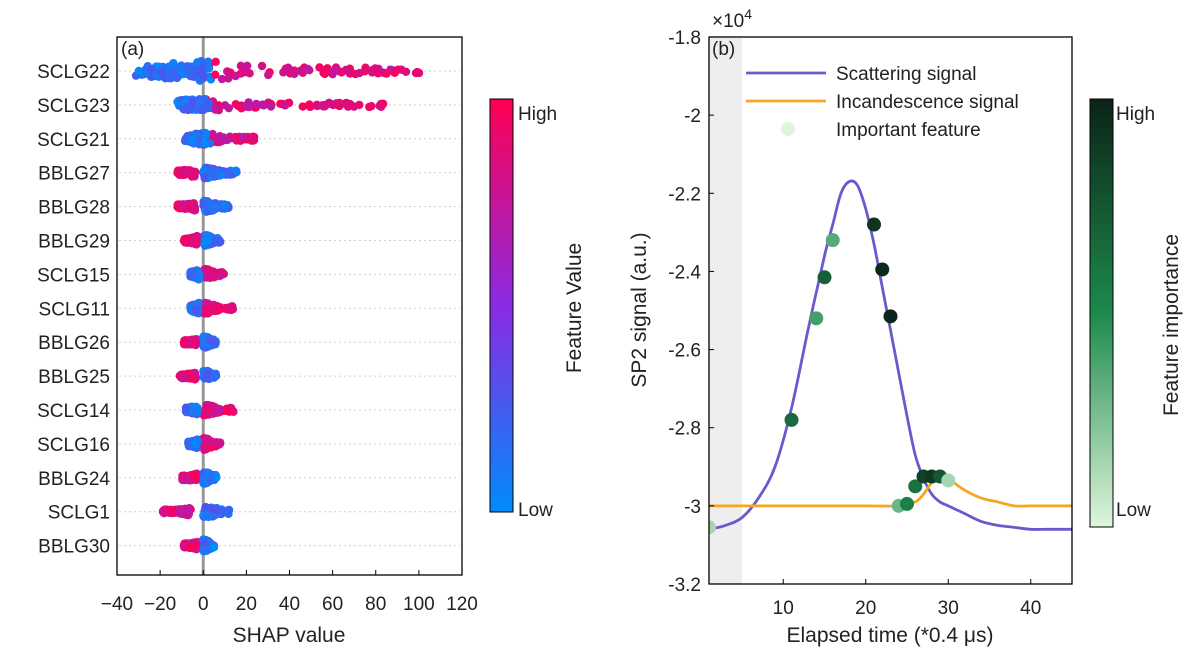 The width and height of the screenshot is (1185, 650). Describe the element at coordinates (203, 604) in the screenshot. I see `x-tick-label-a: 0` at that location.